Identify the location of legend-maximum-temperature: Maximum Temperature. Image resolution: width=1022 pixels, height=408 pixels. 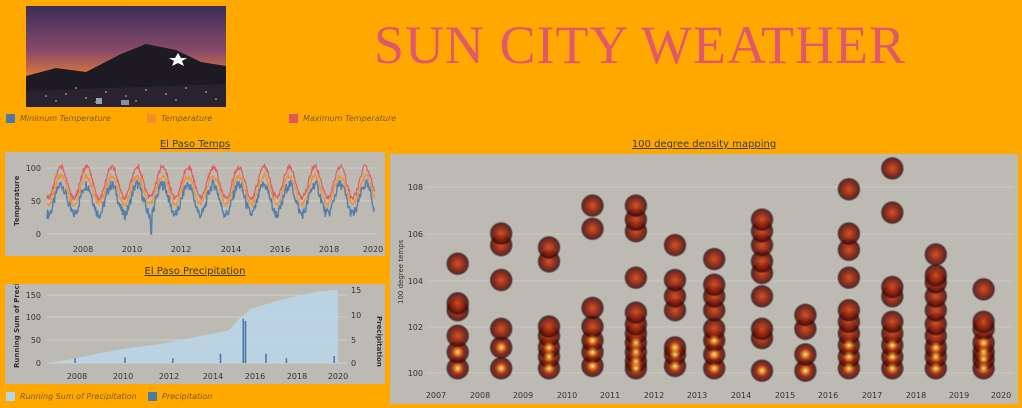
(342, 118).